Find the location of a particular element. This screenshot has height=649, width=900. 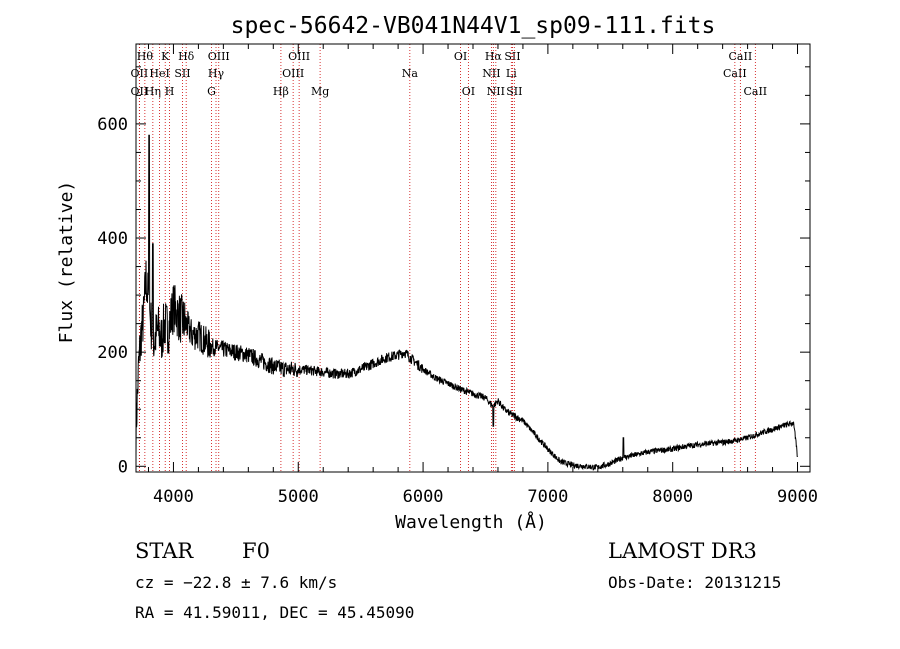

marker-label: Hδ is located at coordinates (186, 56).